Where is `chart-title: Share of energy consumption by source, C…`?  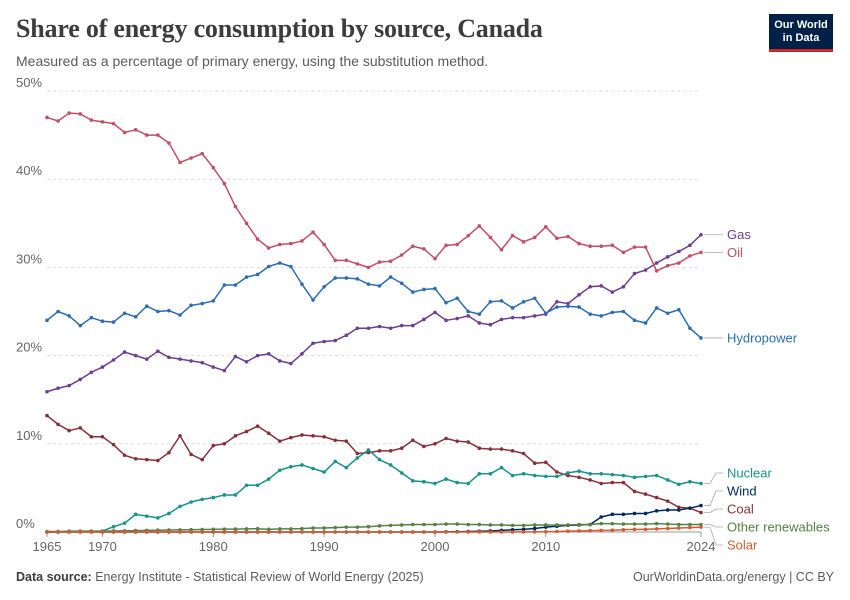
chart-title: Share of energy consumption by source, C… is located at coordinates (279, 28).